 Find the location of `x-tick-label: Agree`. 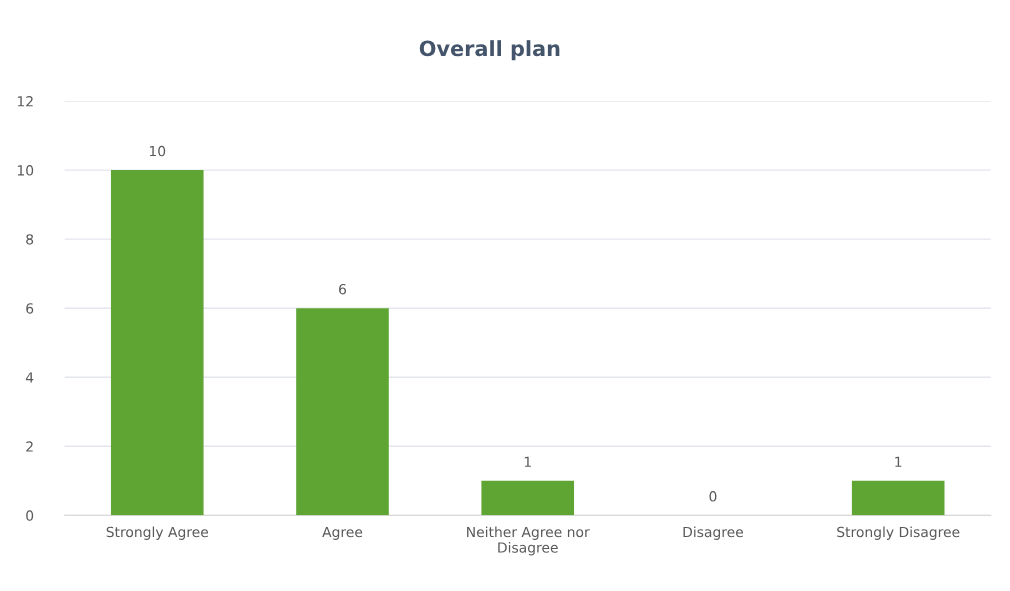

x-tick-label: Agree is located at coordinates (342, 533).